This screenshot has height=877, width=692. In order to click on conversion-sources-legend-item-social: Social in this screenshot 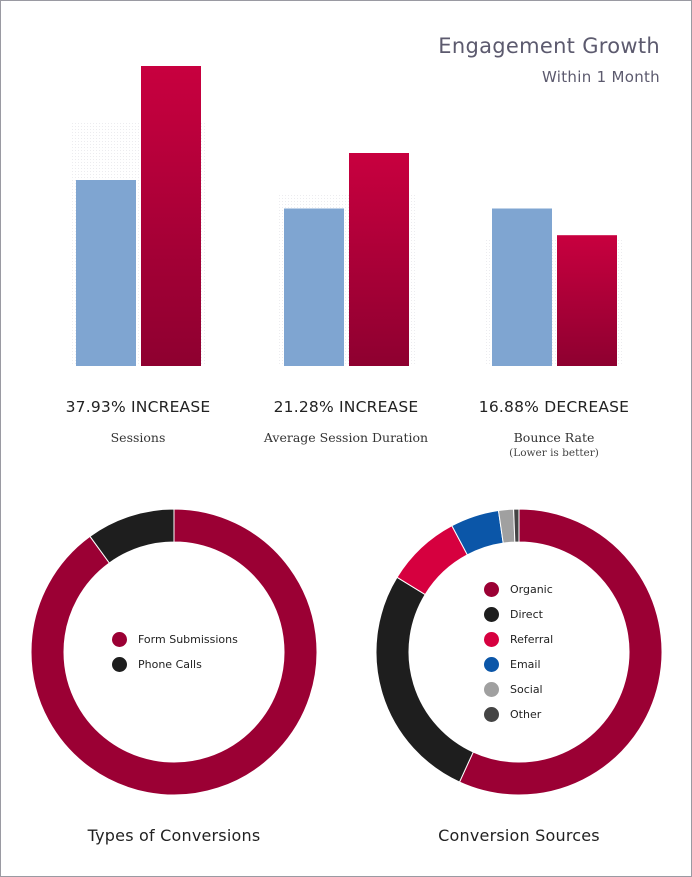, I will do `click(518, 689)`.